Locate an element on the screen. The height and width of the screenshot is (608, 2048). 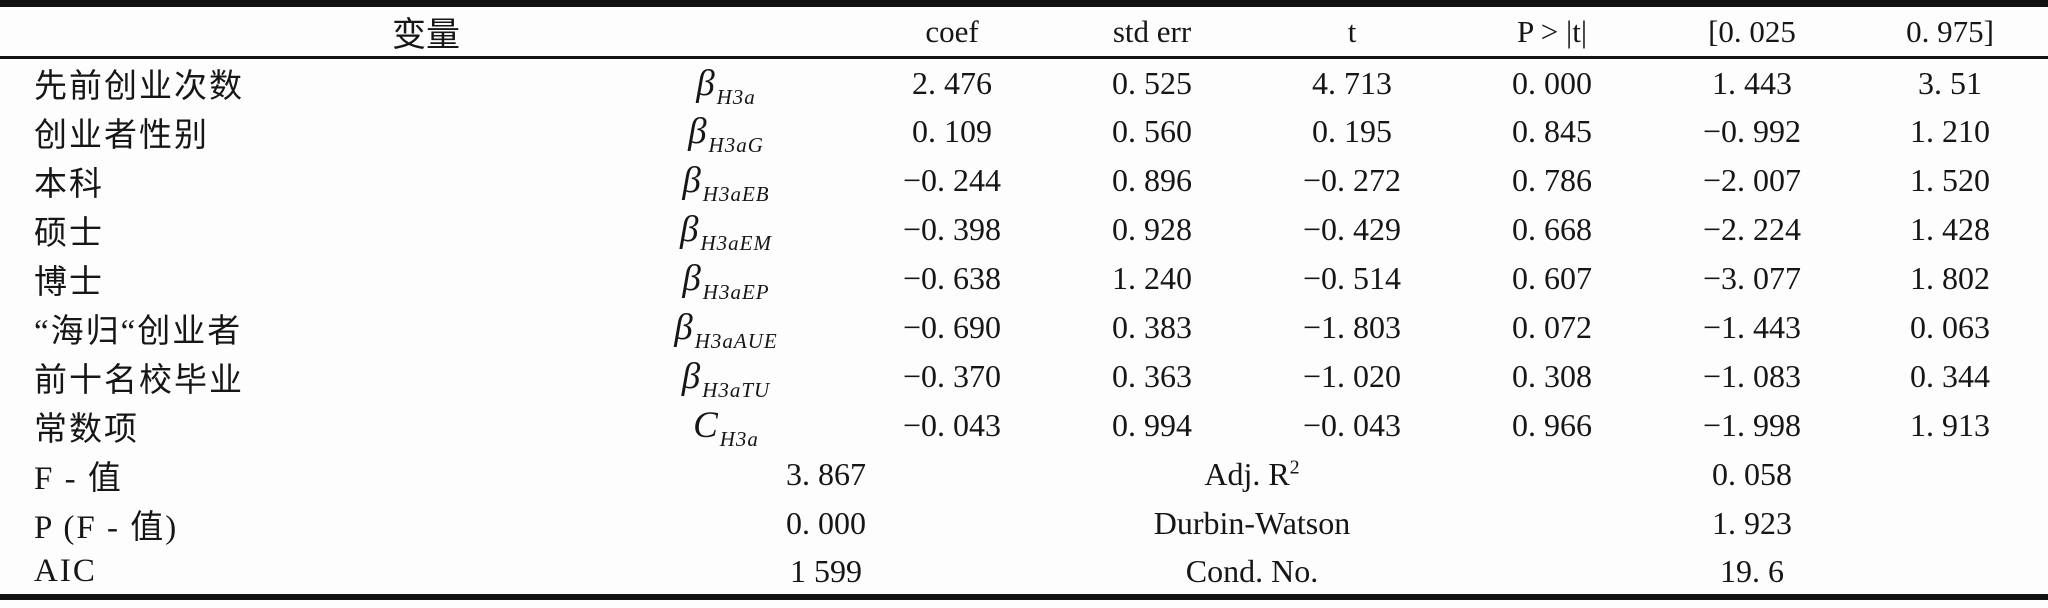
t-cell: −0. 514 is located at coordinates (1352, 278).